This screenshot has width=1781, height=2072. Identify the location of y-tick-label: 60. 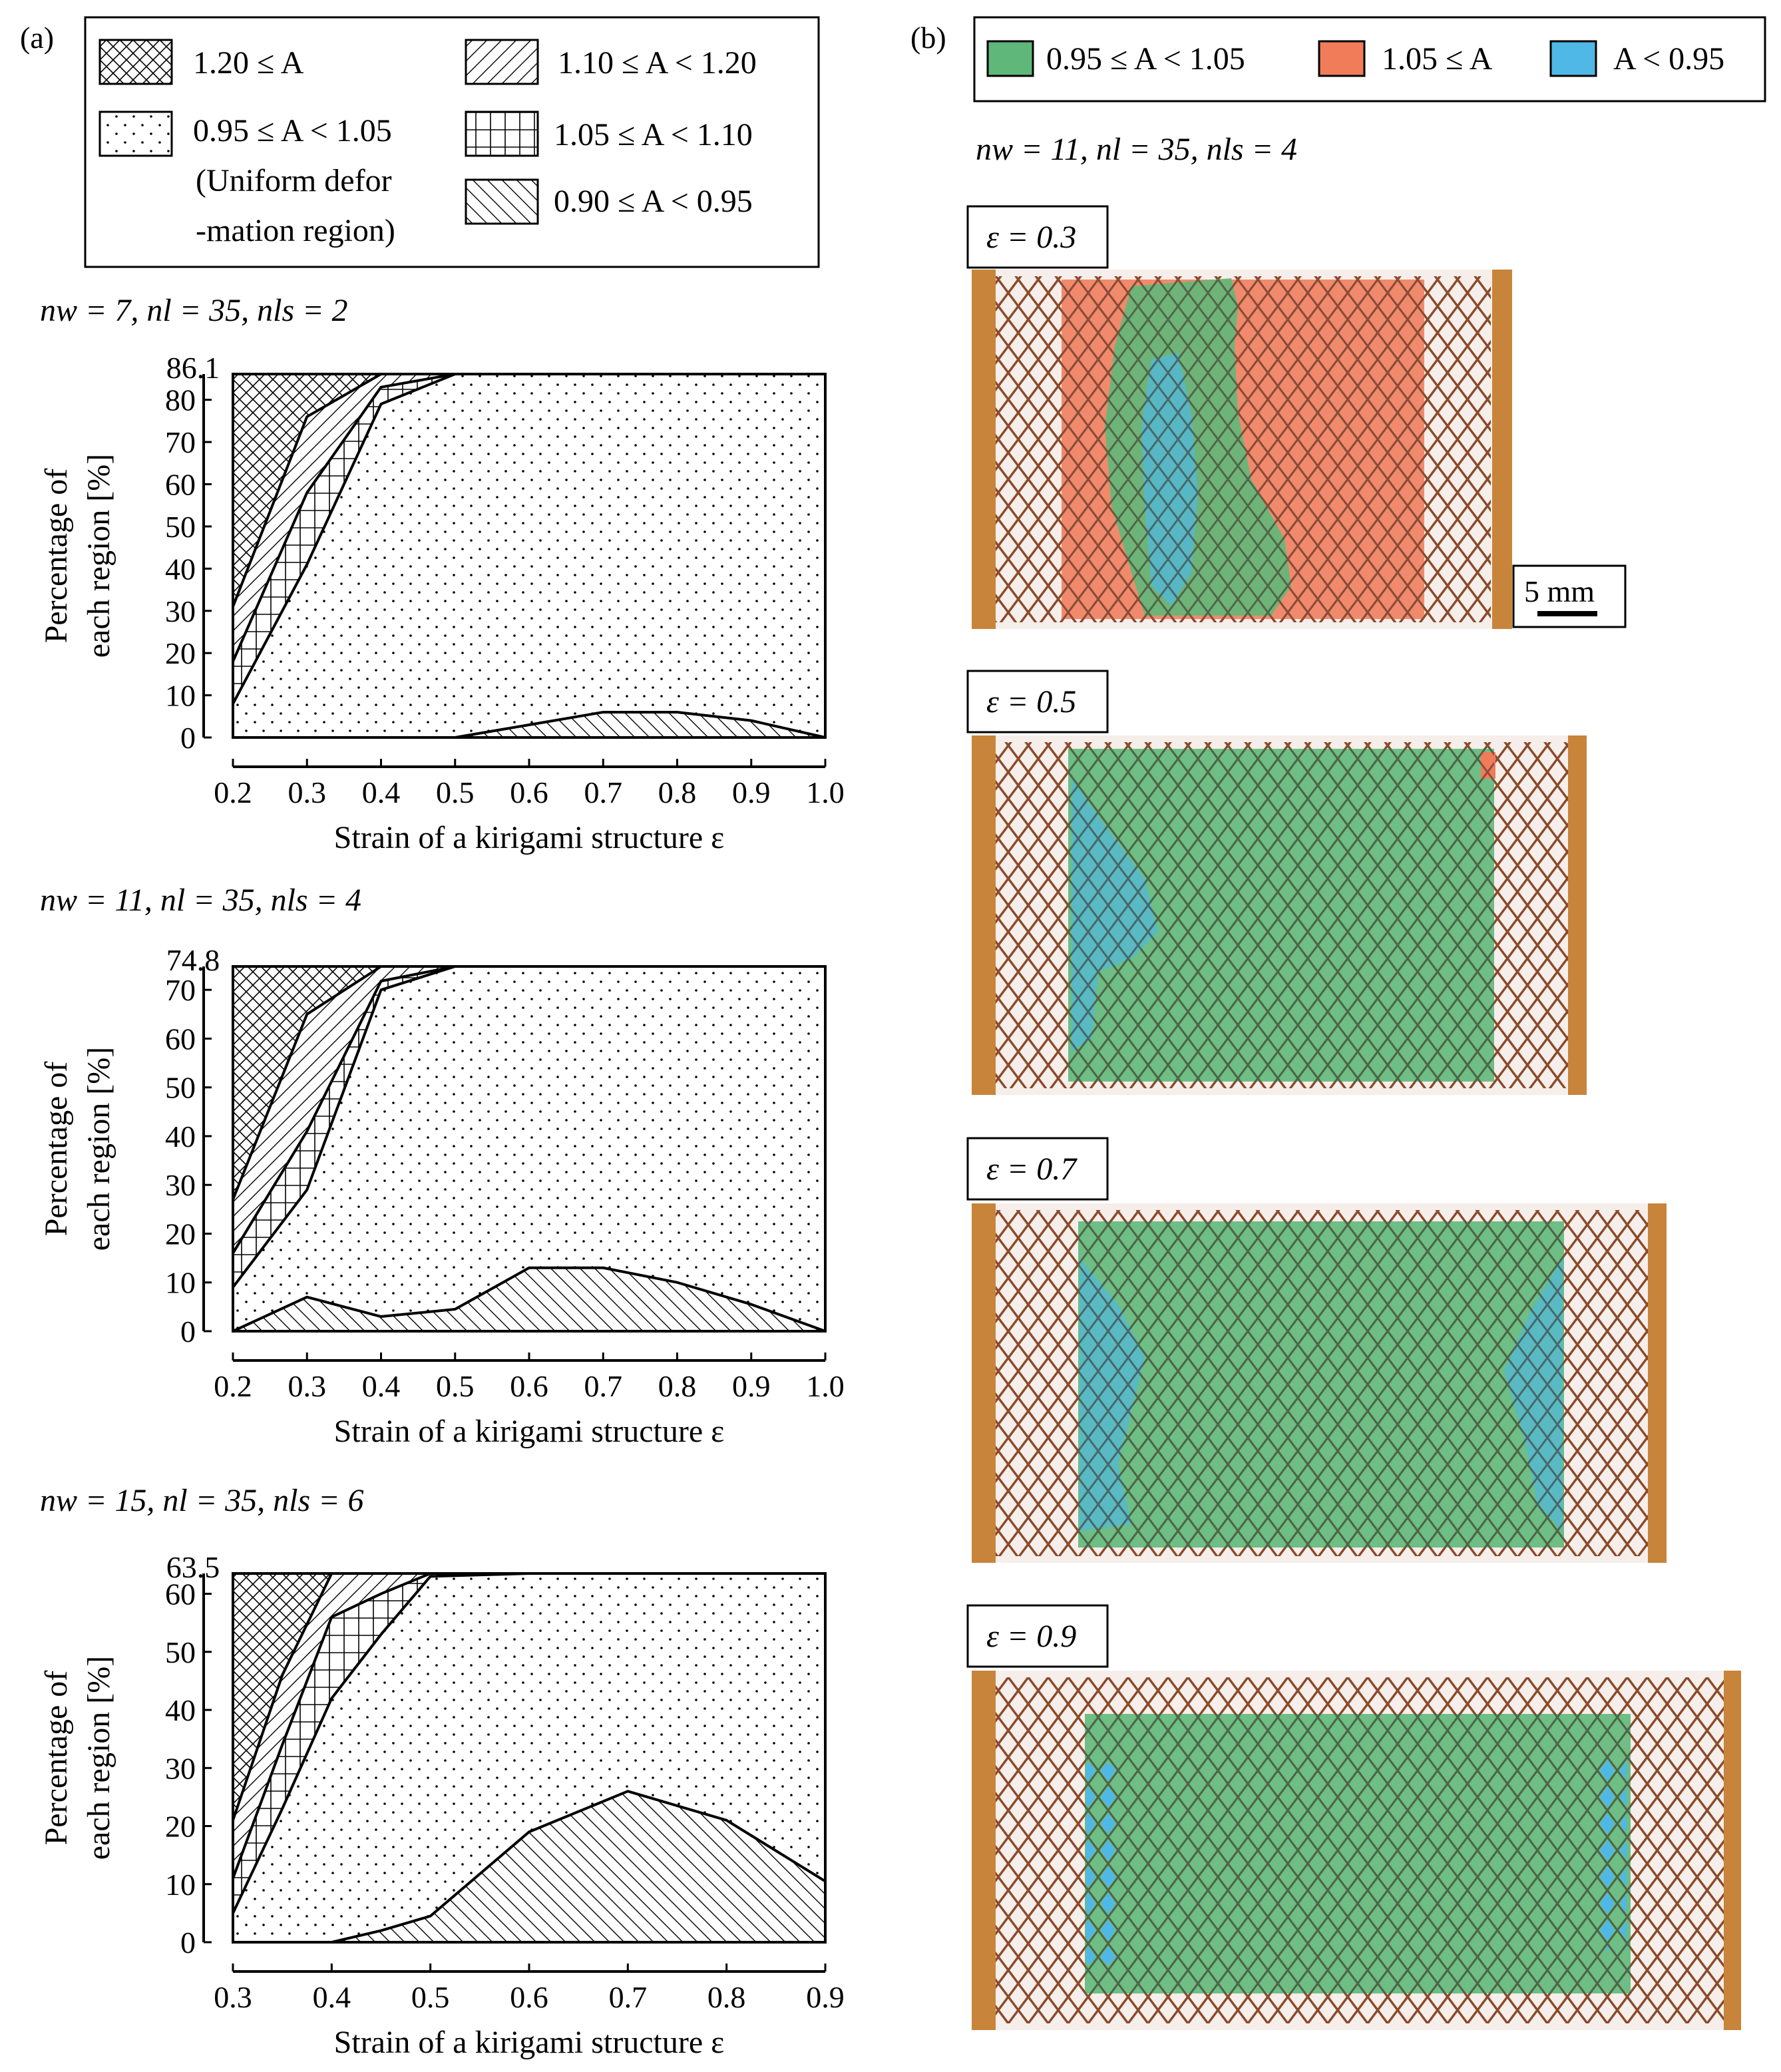
(180, 485).